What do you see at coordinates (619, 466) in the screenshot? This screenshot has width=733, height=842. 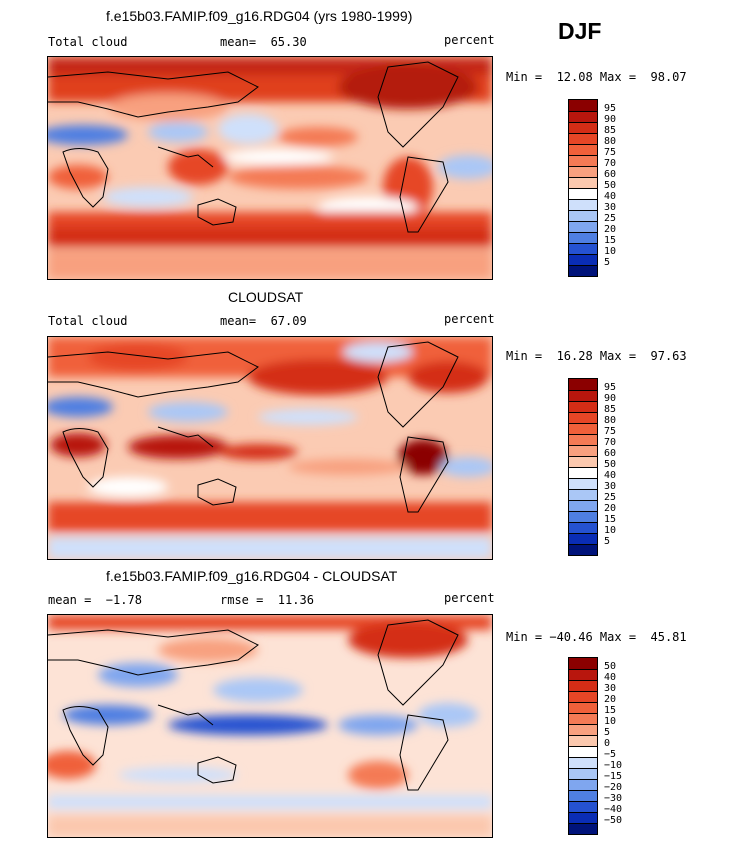 I see `panel-2-colorbar-labels: 95 90 85 80 75 70 60 50 40 30 25 20 15 10 5` at bounding box center [619, 466].